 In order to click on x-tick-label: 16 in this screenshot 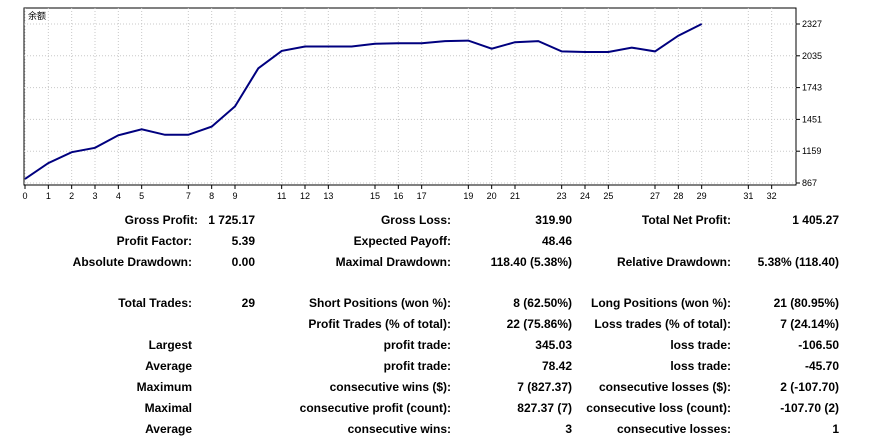, I will do `click(398, 196)`.